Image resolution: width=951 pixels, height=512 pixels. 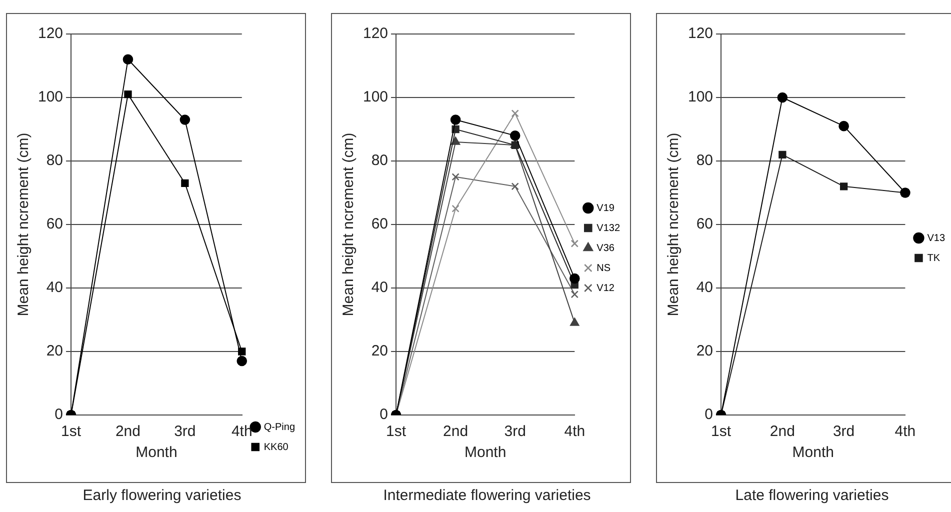 What do you see at coordinates (605, 248) in the screenshot?
I see `legend-label: V36` at bounding box center [605, 248].